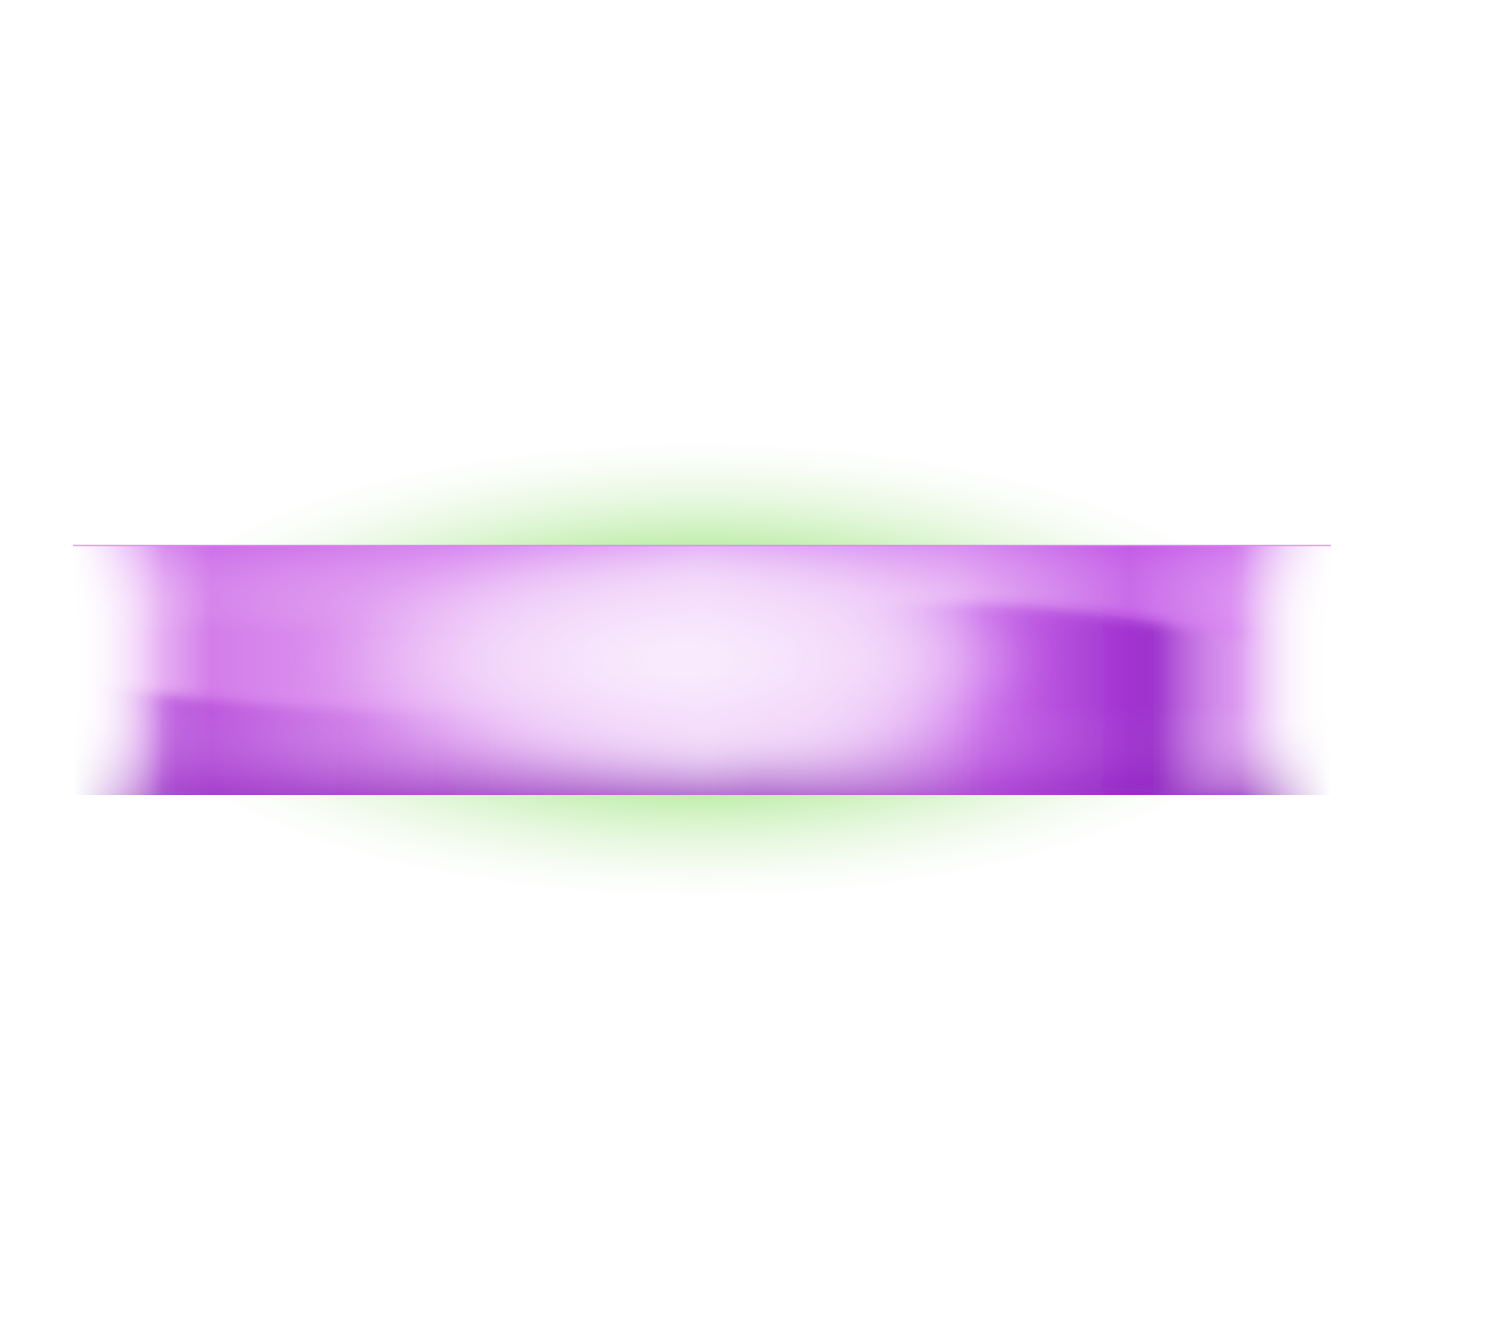 This screenshot has height=1340, width=1492. I want to click on band-highlight, so click(680, 660).